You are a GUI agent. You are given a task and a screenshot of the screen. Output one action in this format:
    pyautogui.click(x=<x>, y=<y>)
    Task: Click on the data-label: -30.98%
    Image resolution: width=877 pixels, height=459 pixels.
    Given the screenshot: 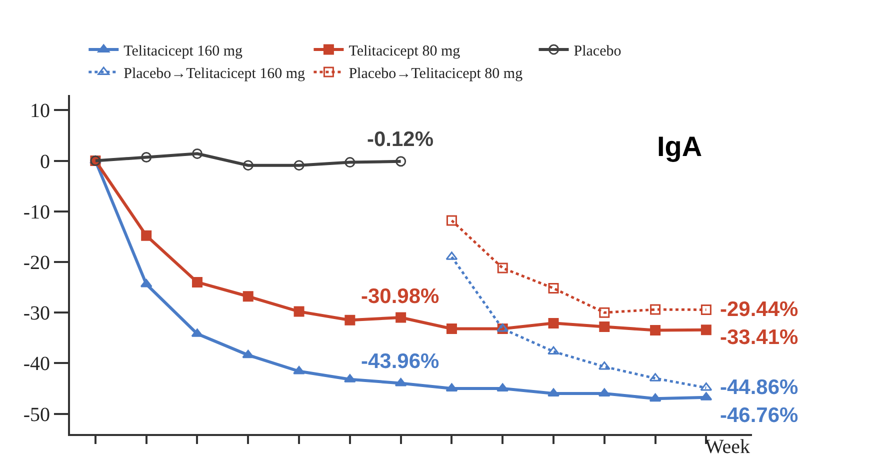 What is the action you would take?
    pyautogui.click(x=400, y=296)
    